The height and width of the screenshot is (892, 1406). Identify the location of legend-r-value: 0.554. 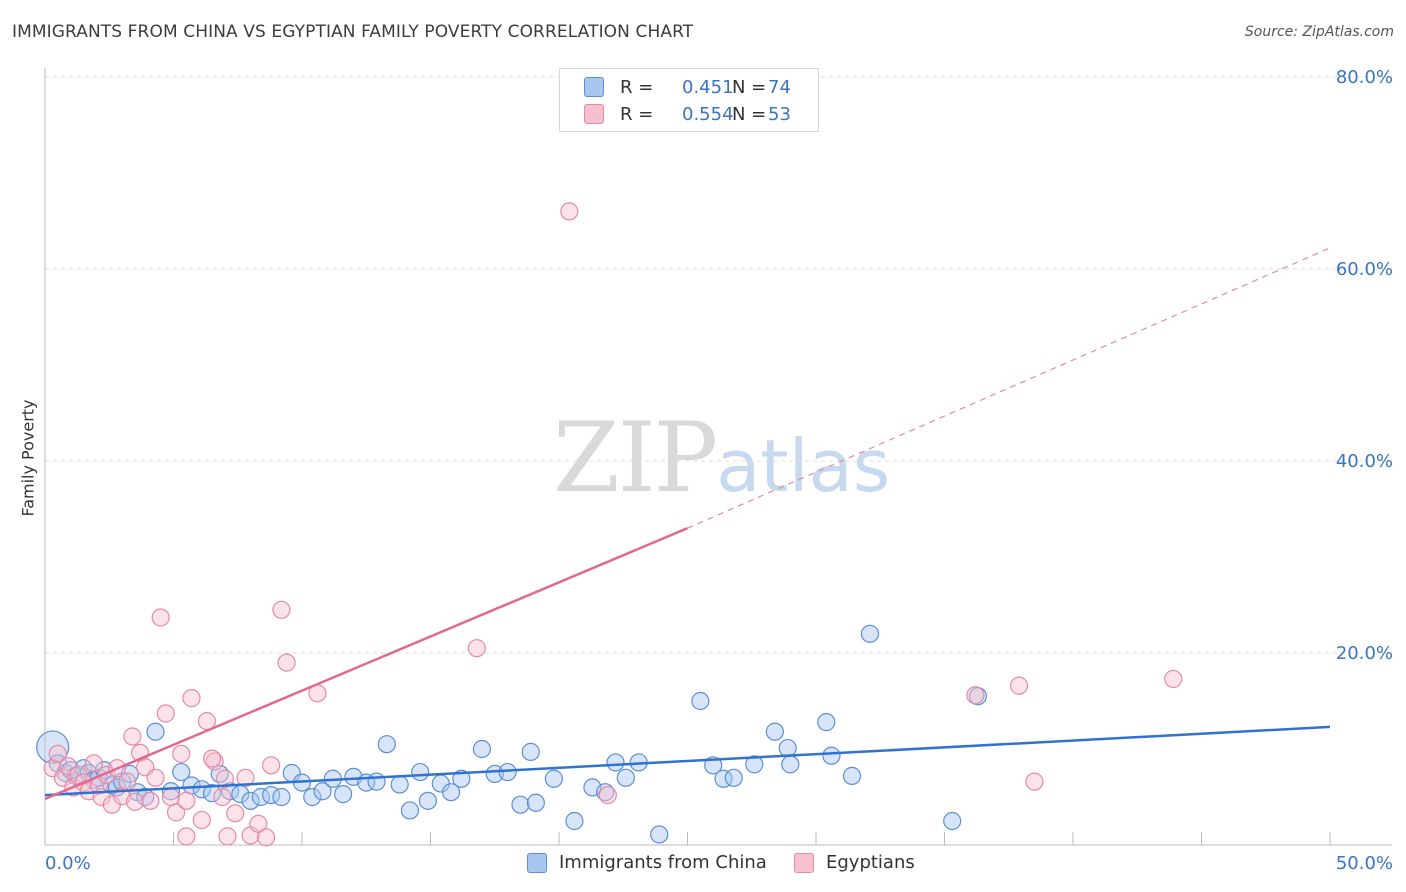
(708, 114).